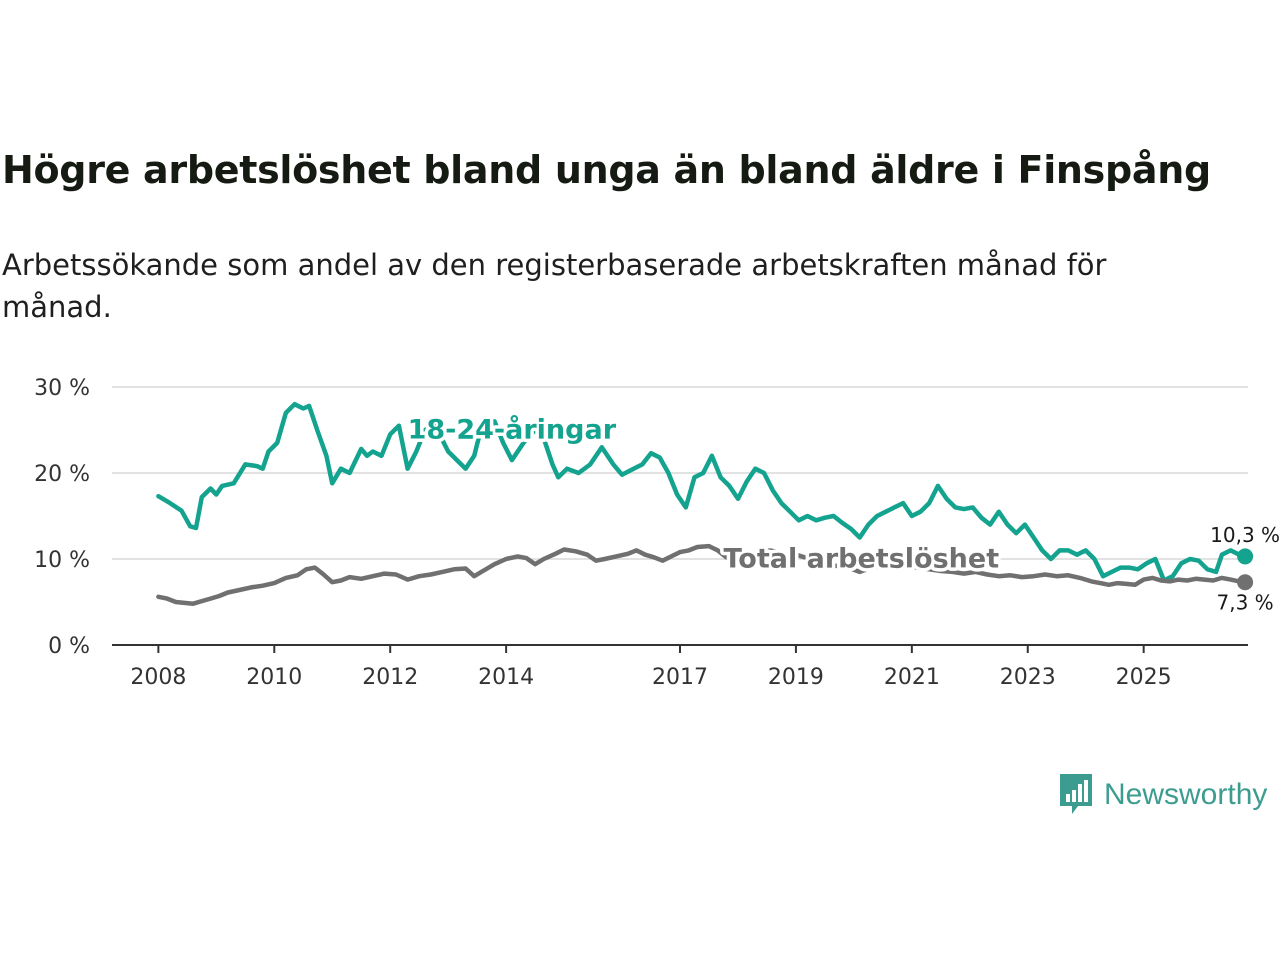  I want to click on end-value-label-youth: 10,3 %, so click(1245, 535).